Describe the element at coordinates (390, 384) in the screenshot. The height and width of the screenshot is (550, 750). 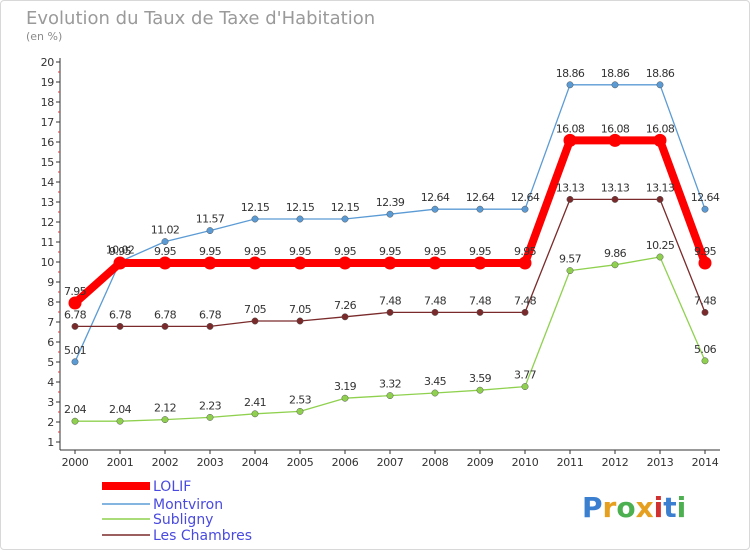
I see `data-label: 3.32` at that location.